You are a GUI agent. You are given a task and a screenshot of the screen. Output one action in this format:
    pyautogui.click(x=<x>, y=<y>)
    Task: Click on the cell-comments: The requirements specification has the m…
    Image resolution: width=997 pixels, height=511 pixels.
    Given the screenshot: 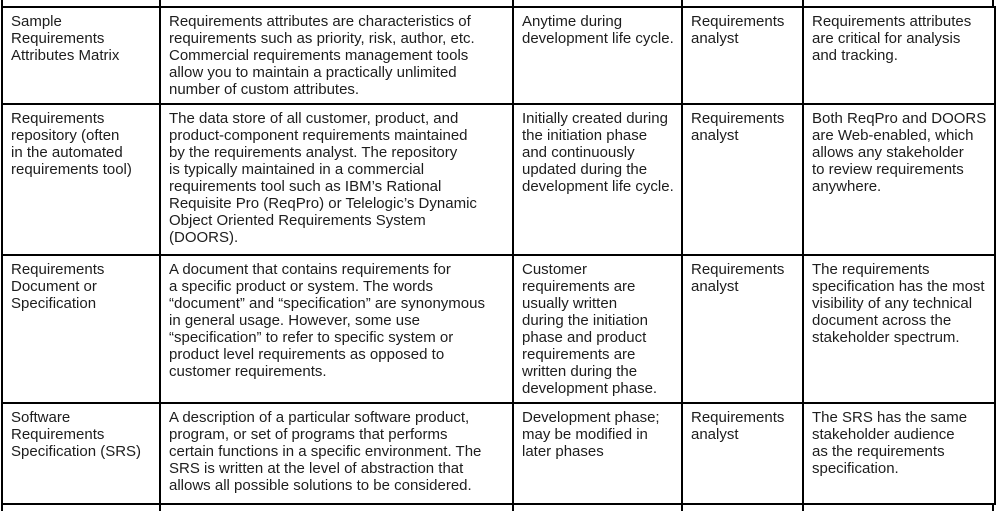 What is the action you would take?
    pyautogui.click(x=899, y=329)
    